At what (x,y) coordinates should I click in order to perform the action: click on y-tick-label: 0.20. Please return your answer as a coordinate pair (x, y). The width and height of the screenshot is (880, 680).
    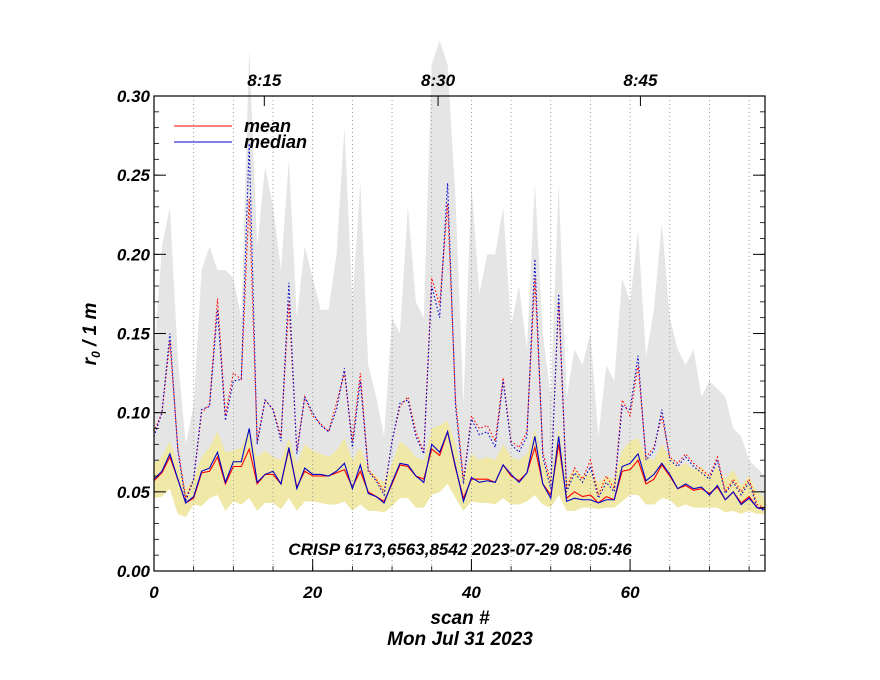
    Looking at the image, I should click on (134, 254).